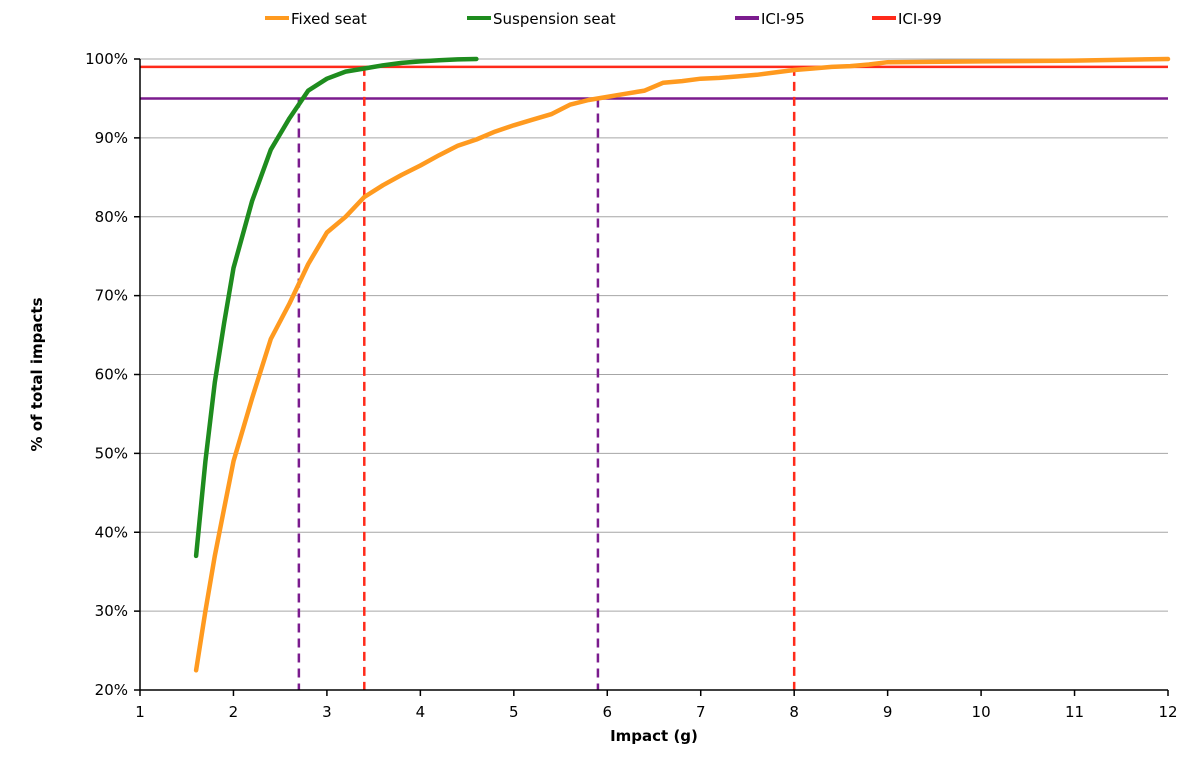  What do you see at coordinates (111, 296) in the screenshot?
I see `y-tick-label: 70%` at bounding box center [111, 296].